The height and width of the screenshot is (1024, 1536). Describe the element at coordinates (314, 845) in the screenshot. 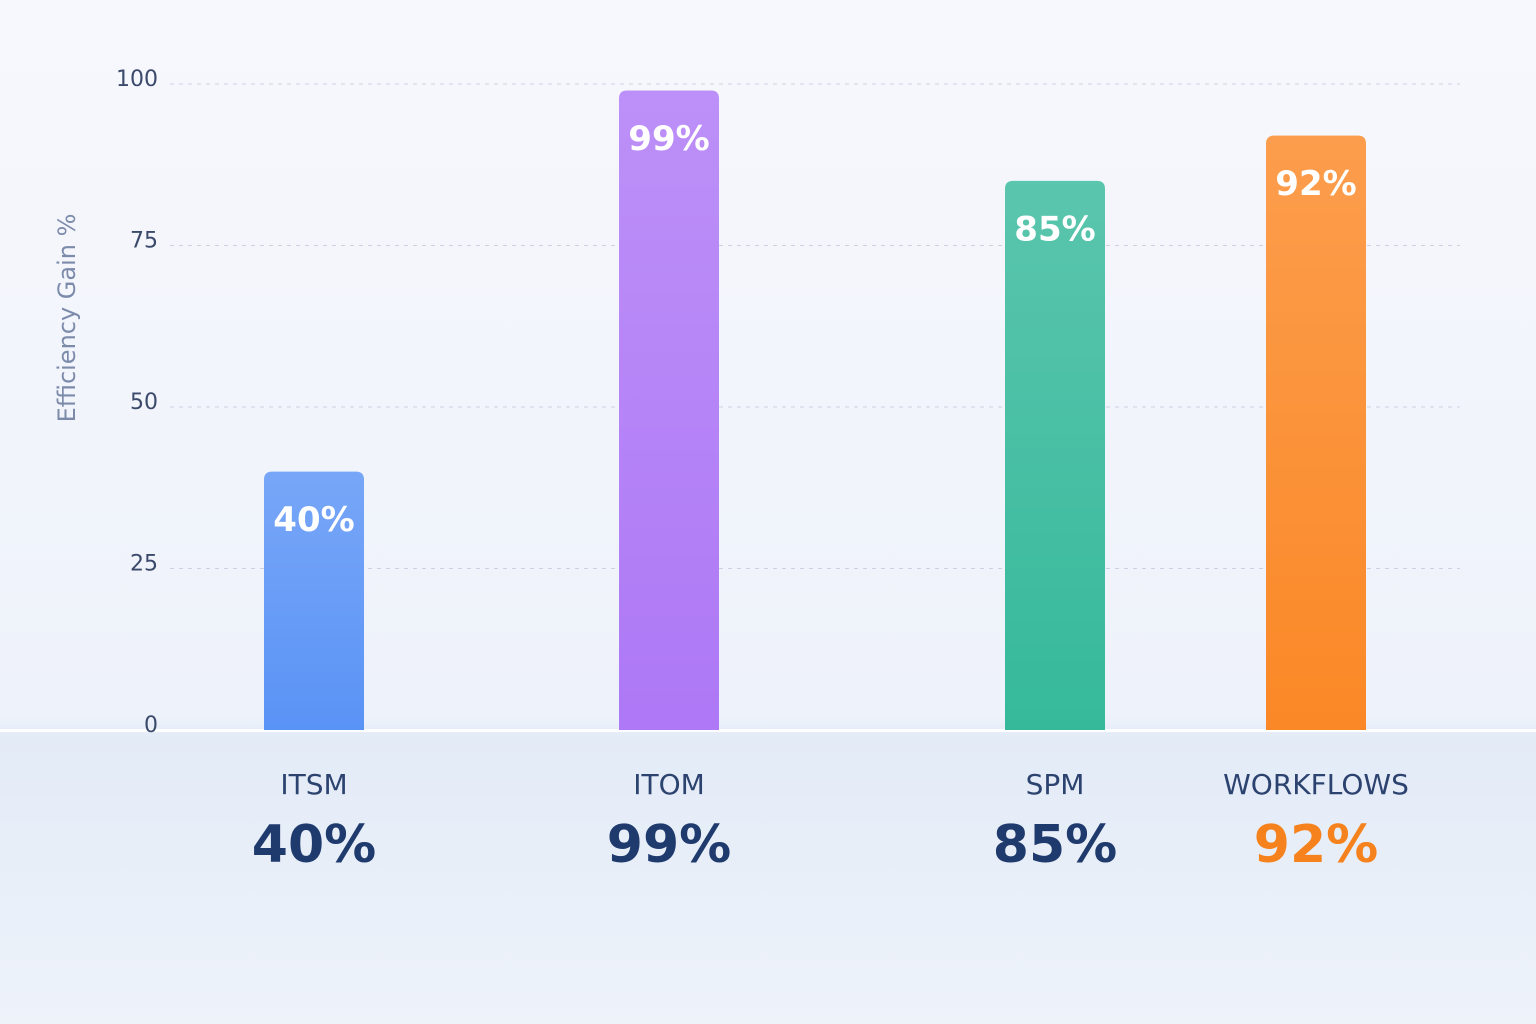

I see `value-label: 40%` at that location.